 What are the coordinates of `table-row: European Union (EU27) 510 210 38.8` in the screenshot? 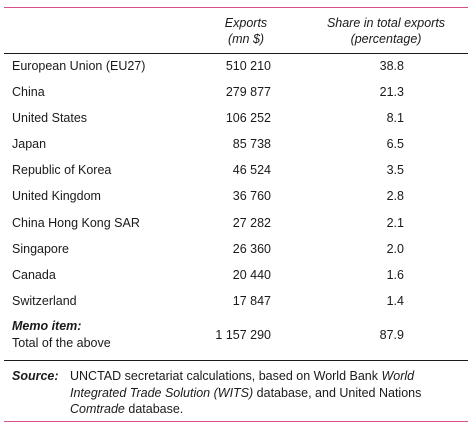 It's located at (236, 66).